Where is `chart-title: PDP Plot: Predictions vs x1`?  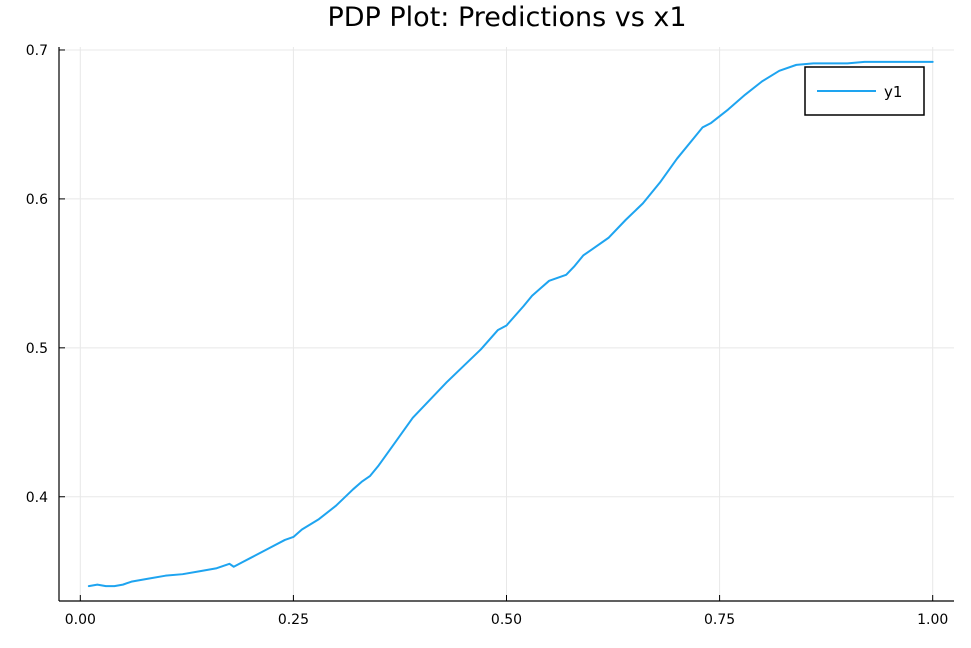
chart-title: PDP Plot: Predictions vs x1 is located at coordinates (506, 17).